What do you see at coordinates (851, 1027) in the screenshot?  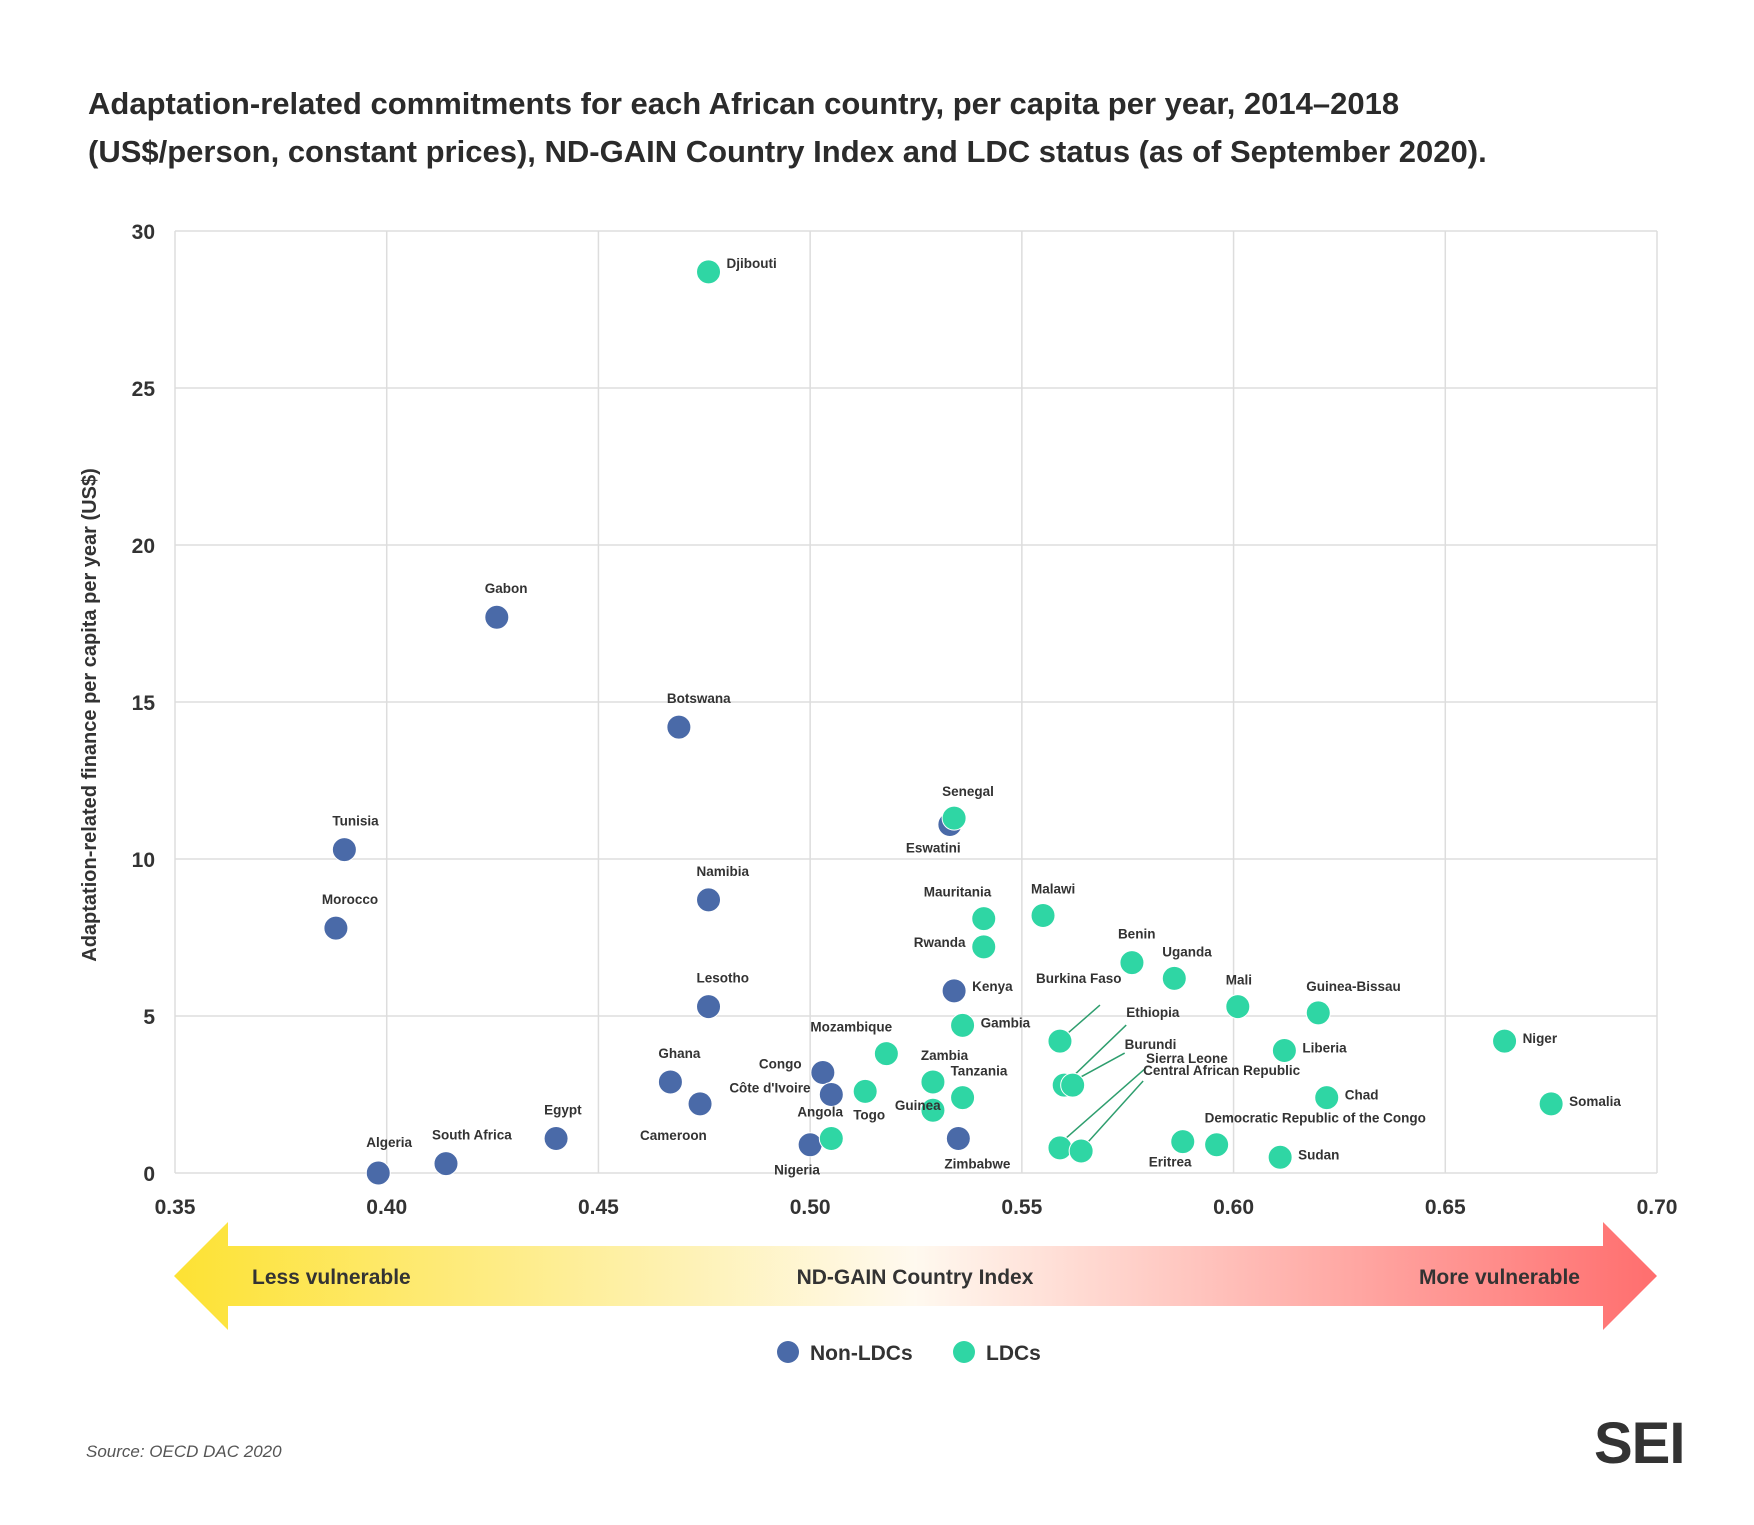 I see `point-label-mozambique: Mozambique` at bounding box center [851, 1027].